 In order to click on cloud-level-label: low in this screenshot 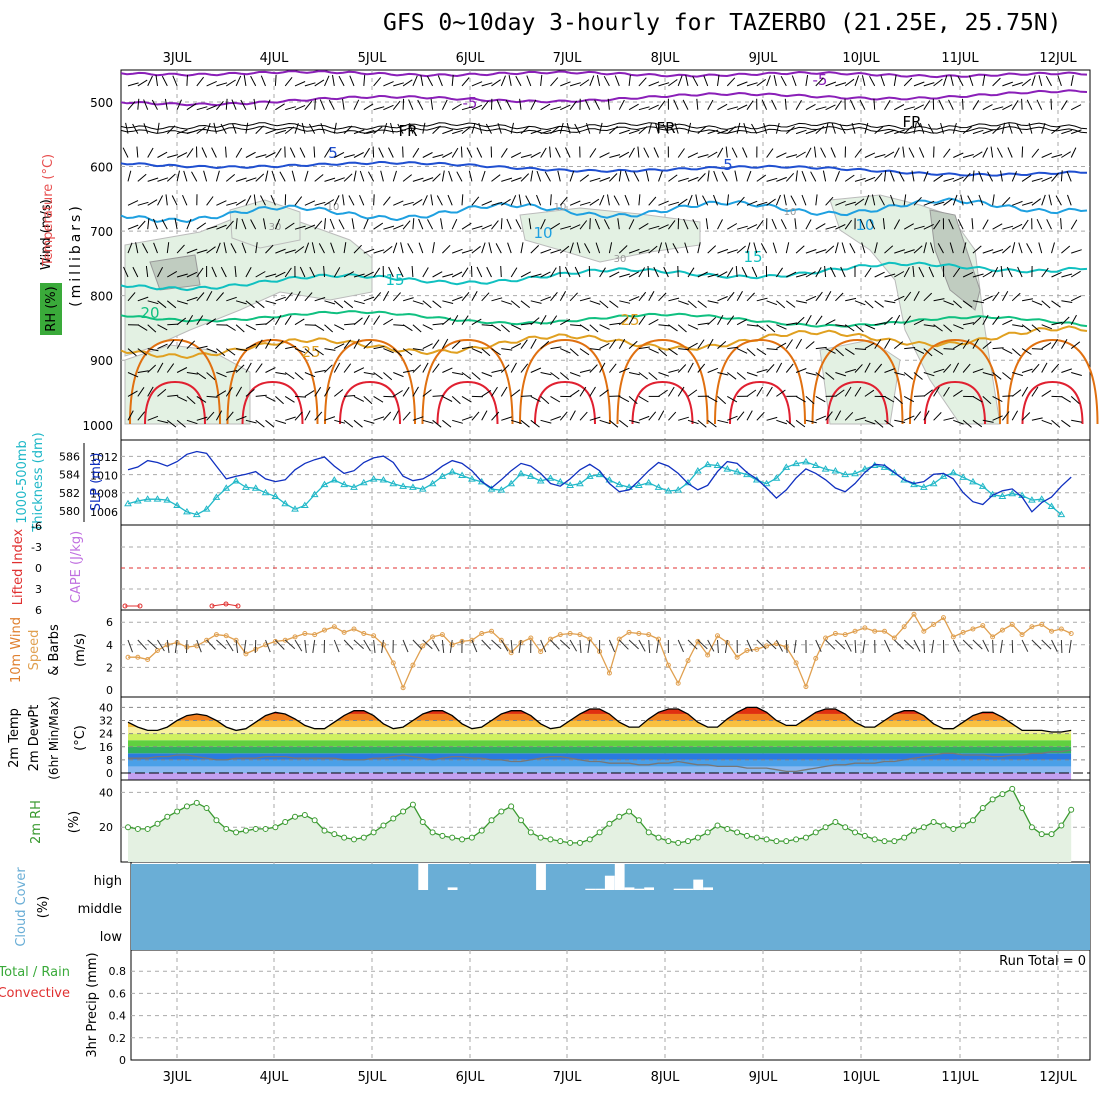, I will do `click(111, 937)`.